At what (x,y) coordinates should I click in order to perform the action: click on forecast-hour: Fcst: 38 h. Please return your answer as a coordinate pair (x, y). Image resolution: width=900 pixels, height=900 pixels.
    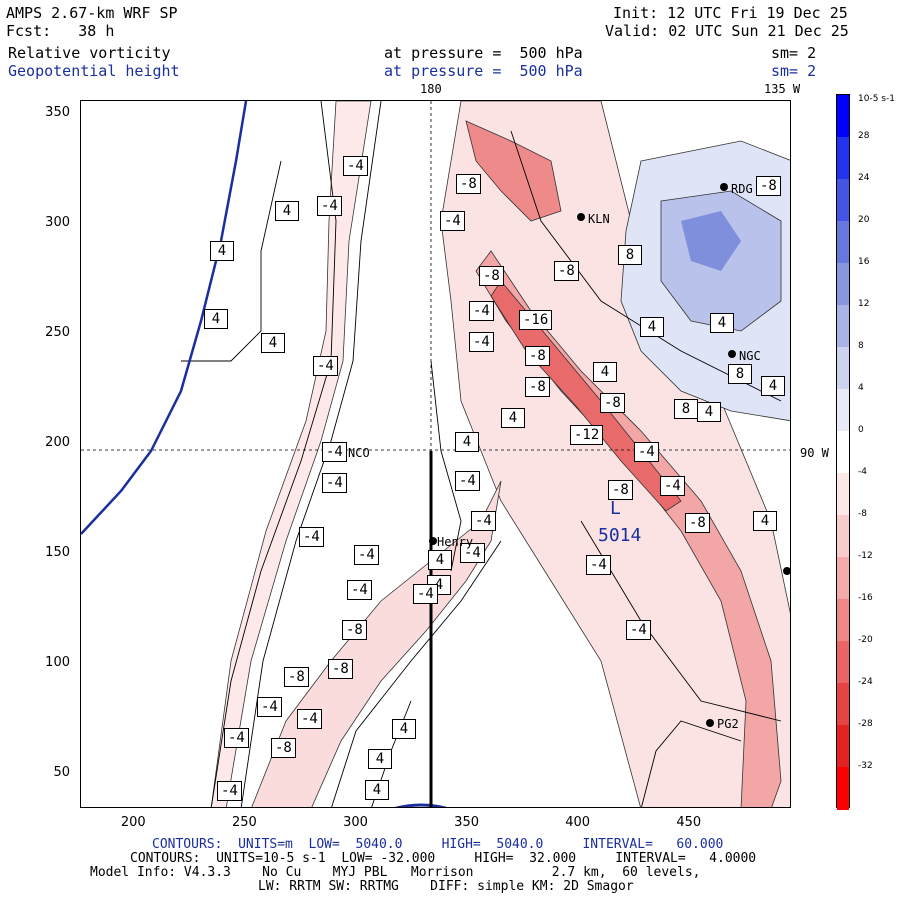
    Looking at the image, I should click on (60, 31).